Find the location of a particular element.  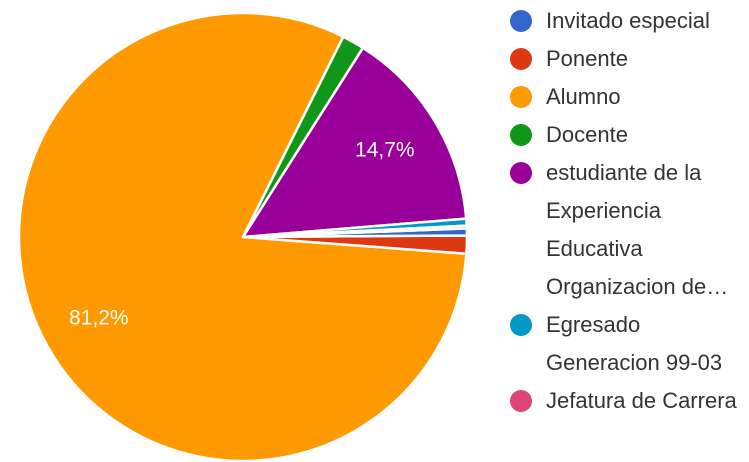

legend-item-2: Alumno is located at coordinates (627, 97).